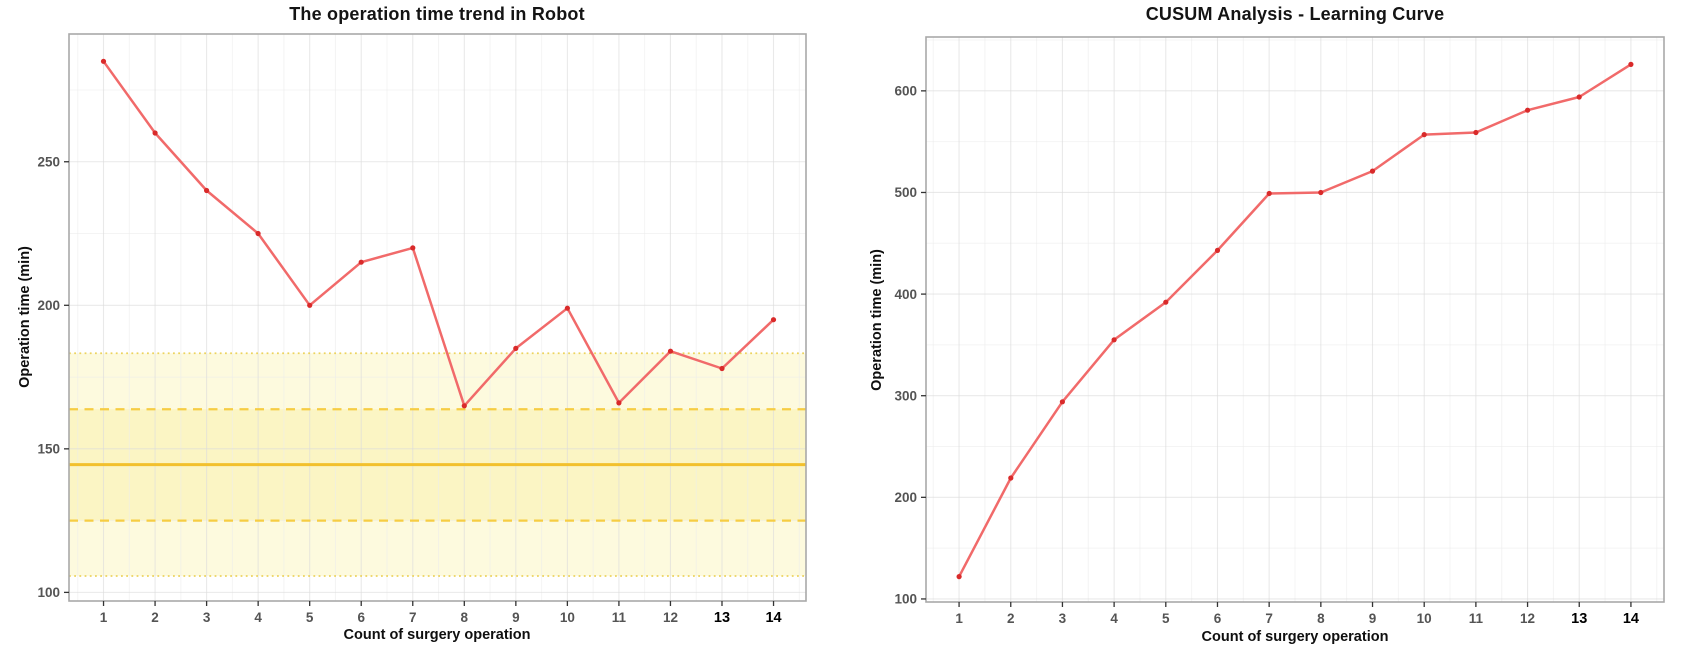  I want to click on y-tick-label-500: 500, so click(905, 192).